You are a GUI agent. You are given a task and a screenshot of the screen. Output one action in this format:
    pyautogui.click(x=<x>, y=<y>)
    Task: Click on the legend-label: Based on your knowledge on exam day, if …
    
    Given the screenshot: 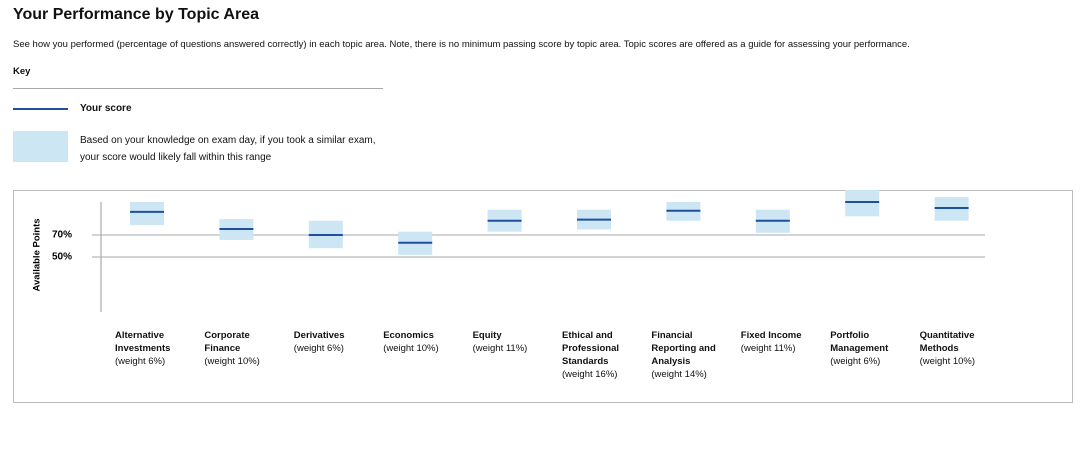 What is the action you would take?
    pyautogui.click(x=228, y=149)
    